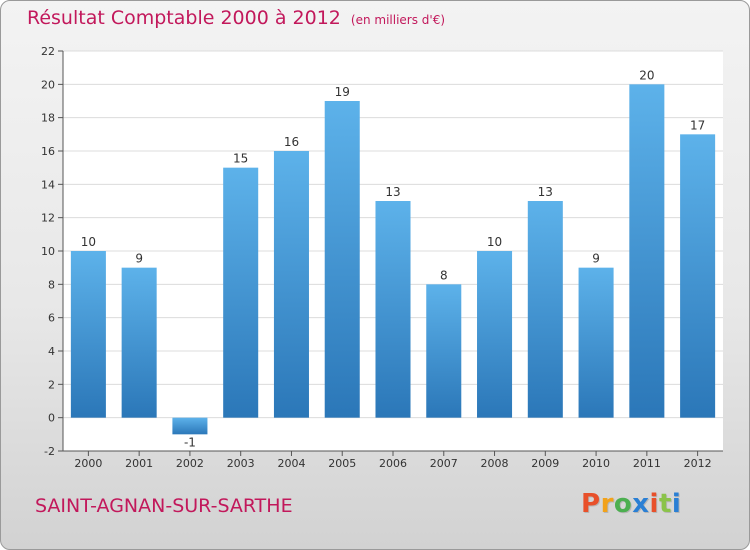  I want to click on x-tick-label: 2007, so click(444, 463).